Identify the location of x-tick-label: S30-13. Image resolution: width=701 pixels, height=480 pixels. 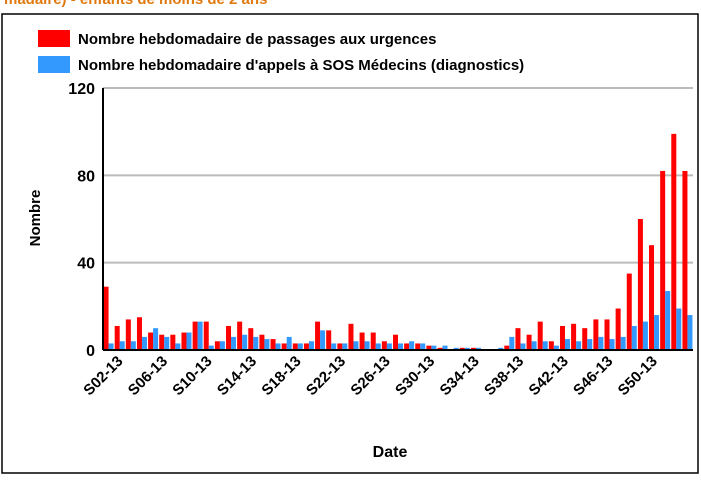
(415, 376).